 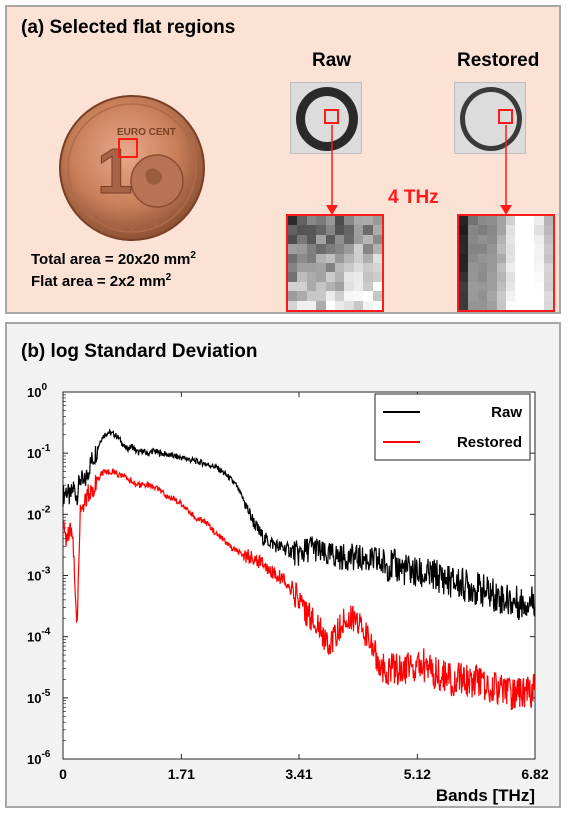 I want to click on total-area-exponent: 2, so click(x=193, y=255).